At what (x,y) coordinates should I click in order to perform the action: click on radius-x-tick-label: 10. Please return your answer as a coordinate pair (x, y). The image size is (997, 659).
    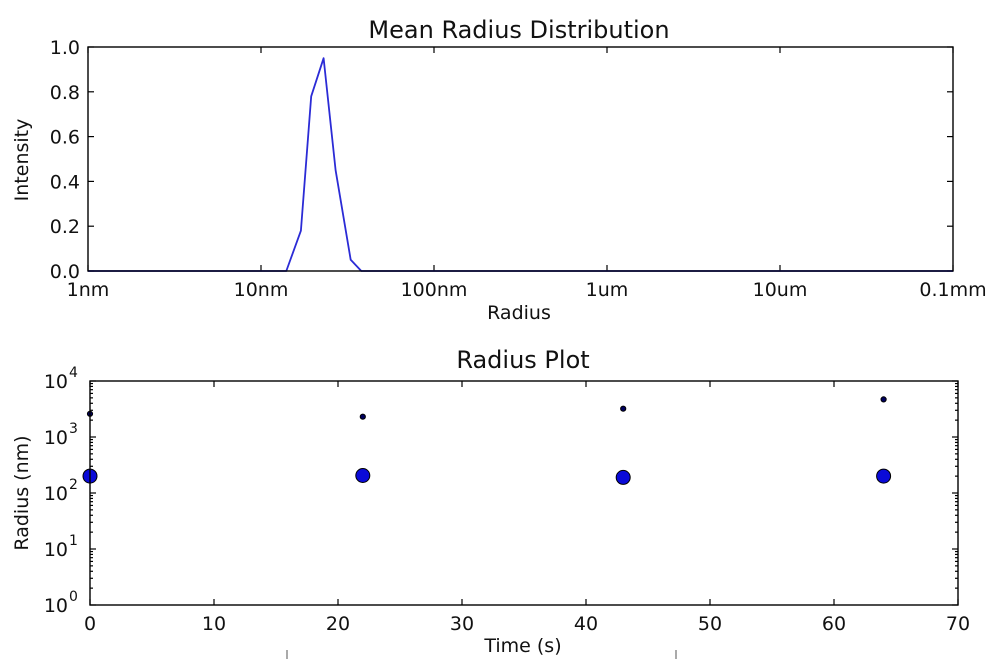
    Looking at the image, I should click on (214, 624).